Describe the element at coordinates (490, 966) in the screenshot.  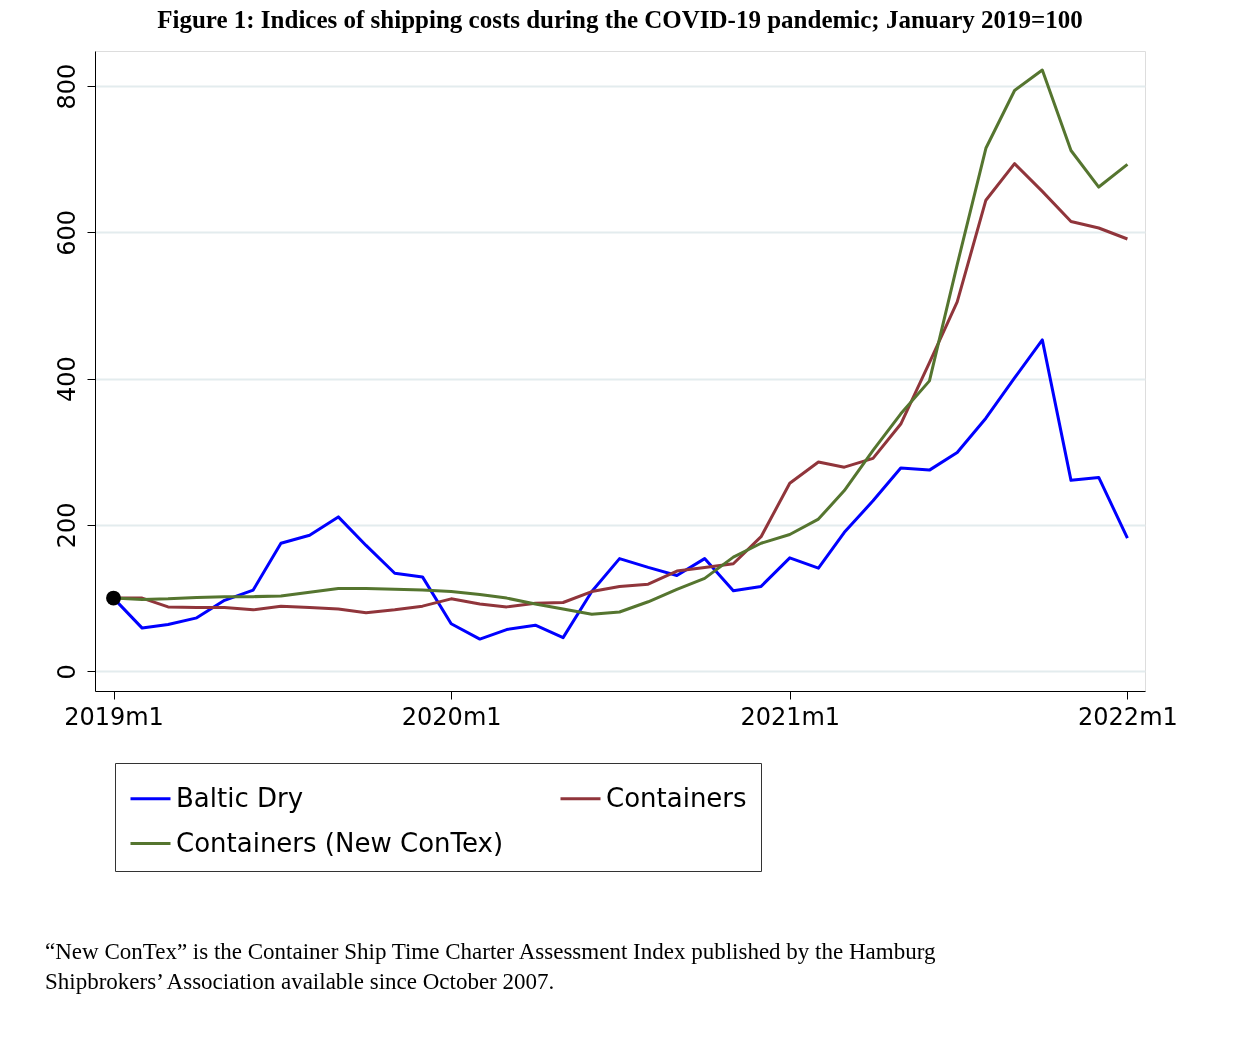
I see `text: “New ConTex” is the Container Ship Time Charter Assessment Index published by the Hamburg Shipbrokers’ Association available since October 2007.` at that location.